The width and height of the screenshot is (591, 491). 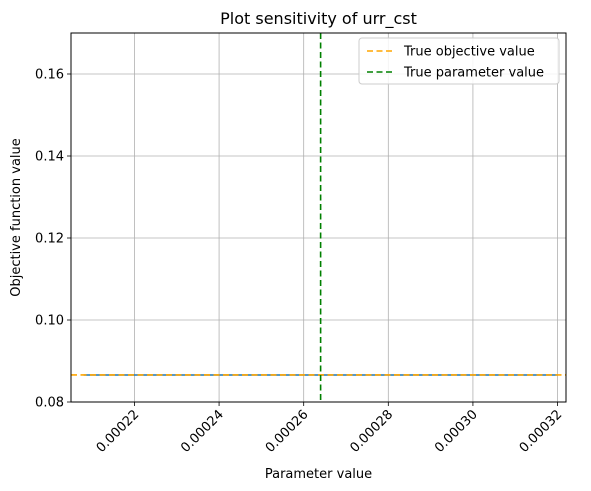 I want to click on legend-label: True parameter value, so click(x=473, y=73).